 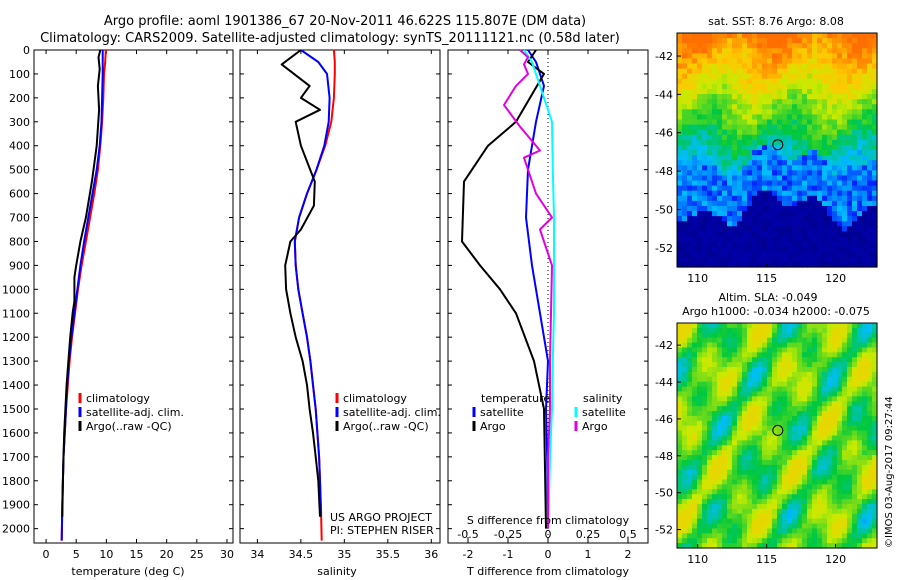 What do you see at coordinates (508, 289) in the screenshot?
I see `difference-series` at bounding box center [508, 289].